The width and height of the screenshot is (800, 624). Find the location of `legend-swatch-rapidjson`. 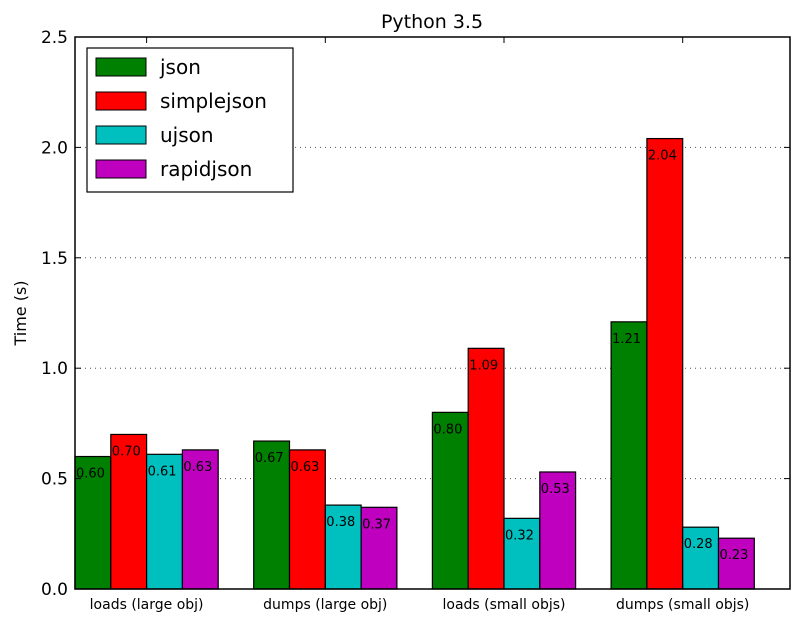

legend-swatch-rapidjson is located at coordinates (121, 169).